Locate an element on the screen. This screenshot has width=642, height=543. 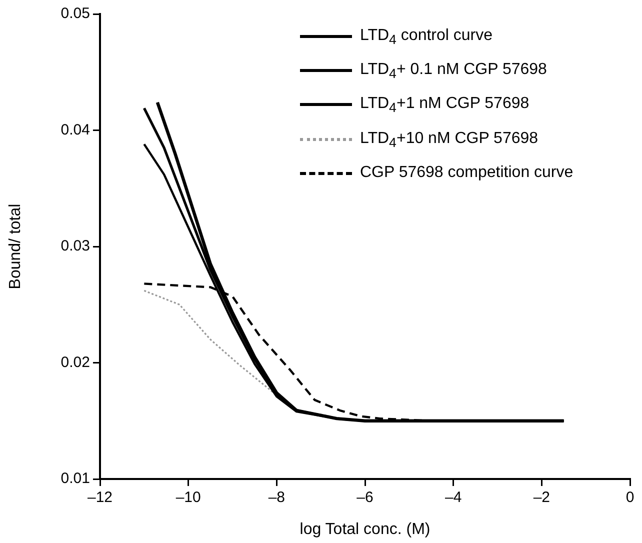
y-tick-label: 0.01 is located at coordinates (75, 479).